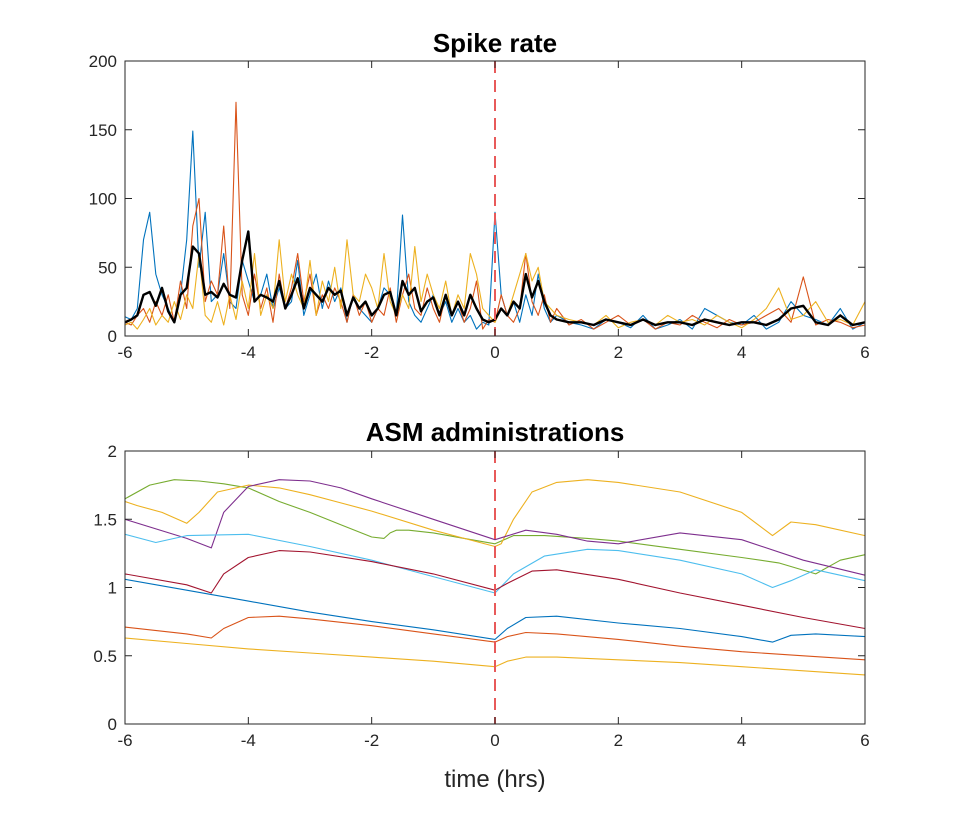 The width and height of the screenshot is (956, 815). What do you see at coordinates (495, 43) in the screenshot?
I see `chart-title: Spike rate` at bounding box center [495, 43].